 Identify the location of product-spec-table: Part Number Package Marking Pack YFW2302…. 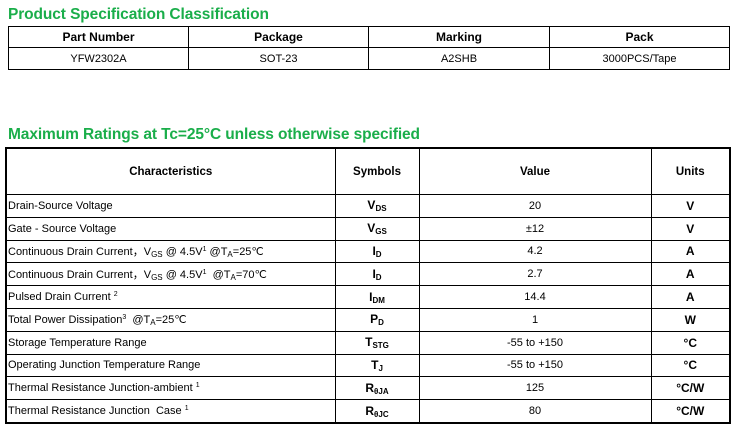
(369, 48).